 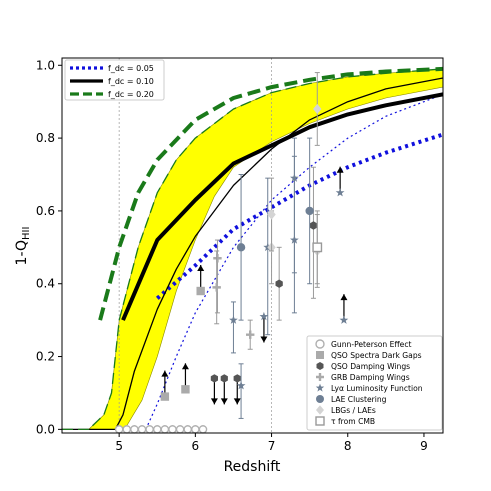 What do you see at coordinates (320, 421) in the screenshot?
I see `legend-marker-cmb` at bounding box center [320, 421].